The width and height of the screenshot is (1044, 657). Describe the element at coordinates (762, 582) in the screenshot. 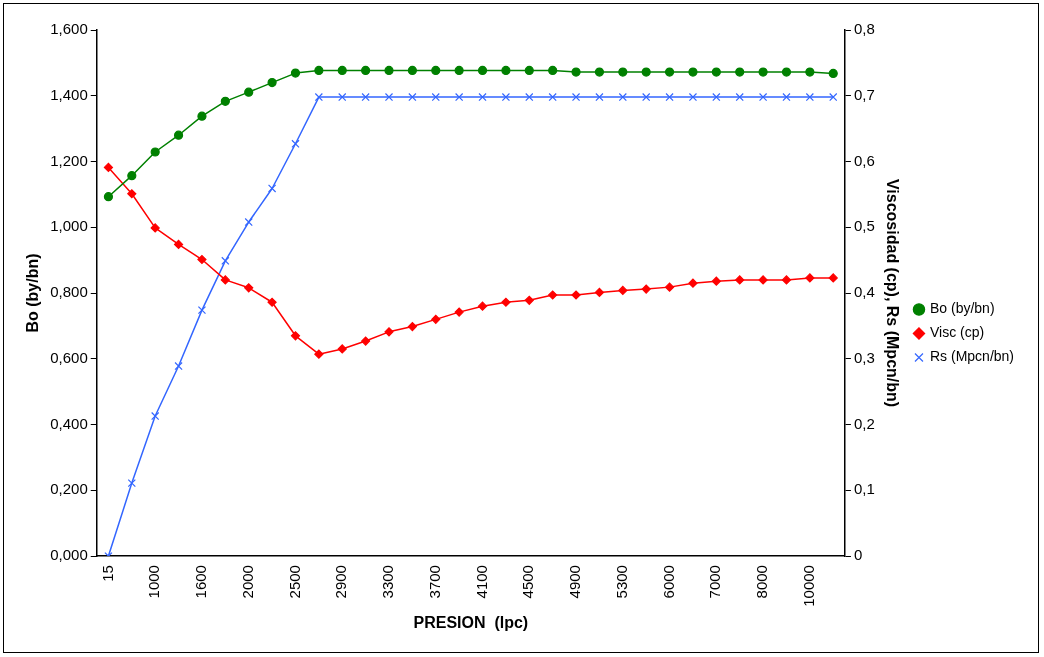

I see `x-tick-label: 8000` at that location.